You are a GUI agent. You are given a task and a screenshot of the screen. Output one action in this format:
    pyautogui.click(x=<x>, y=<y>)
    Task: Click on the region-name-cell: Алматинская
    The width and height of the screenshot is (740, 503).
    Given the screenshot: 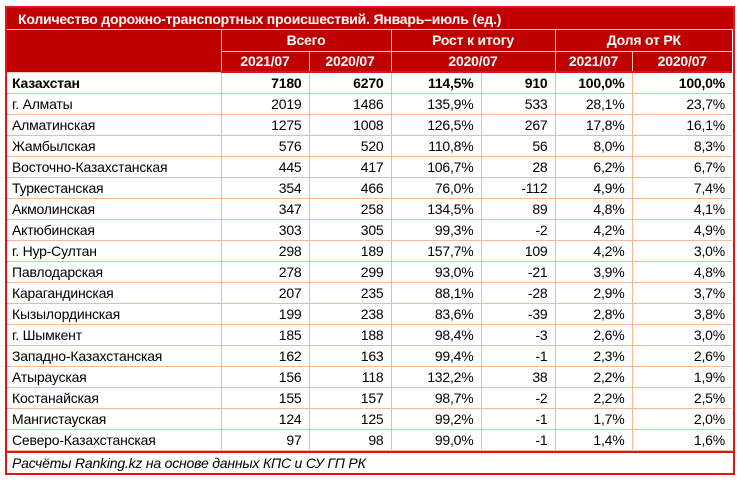 What is the action you would take?
    pyautogui.click(x=114, y=125)
    